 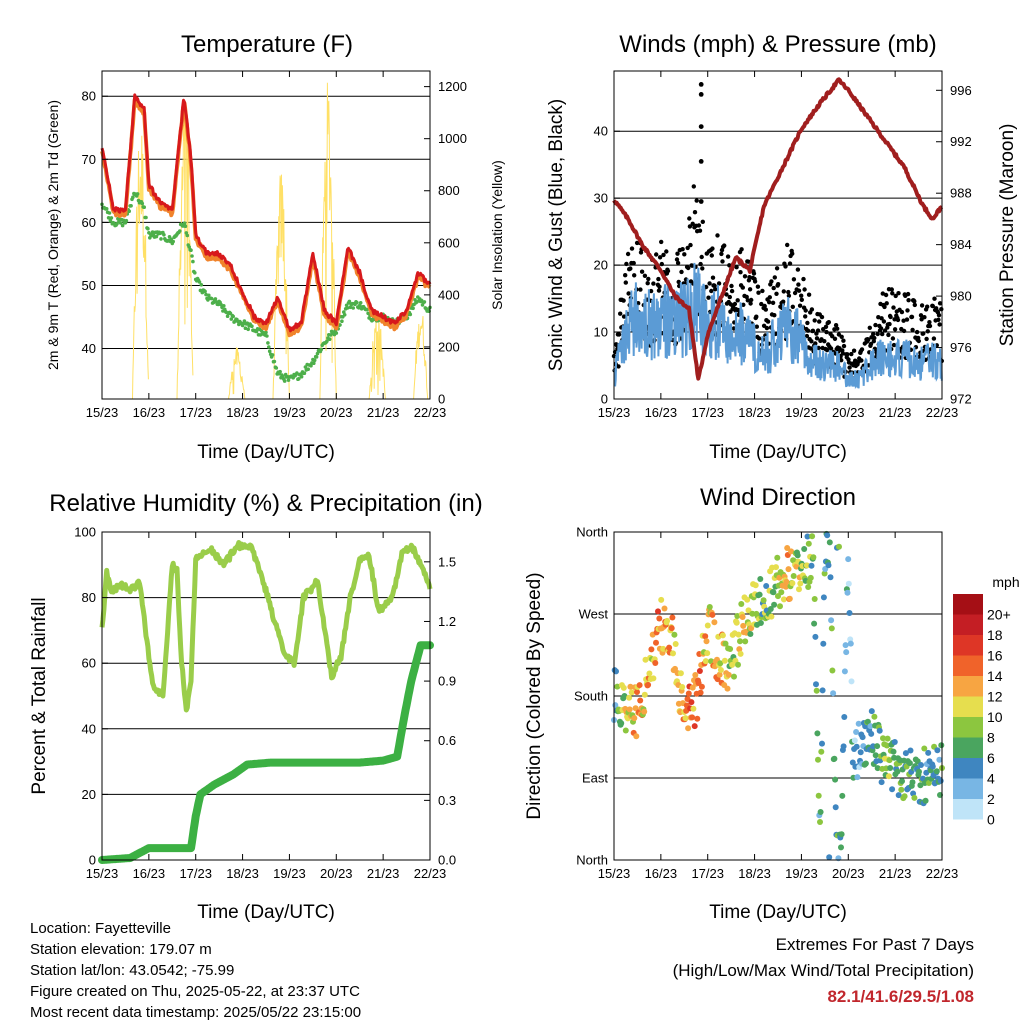 What do you see at coordinates (85, 532) in the screenshot?
I see `humidity-ytick-label: 100` at bounding box center [85, 532].